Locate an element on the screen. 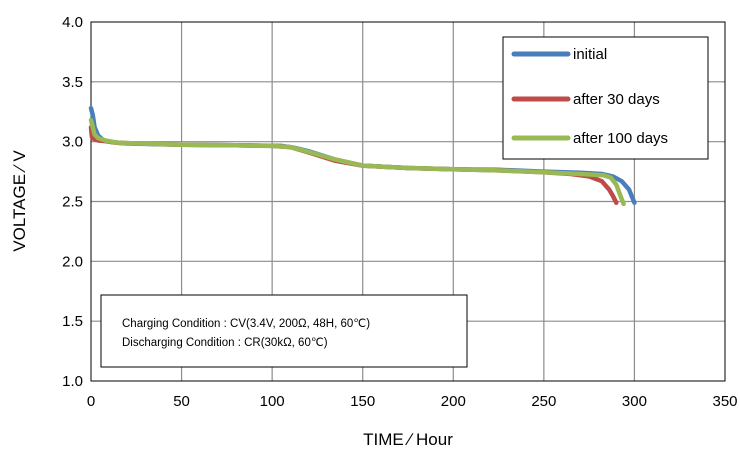 The image size is (740, 453). y-tick-label: 3.0 is located at coordinates (72, 142).